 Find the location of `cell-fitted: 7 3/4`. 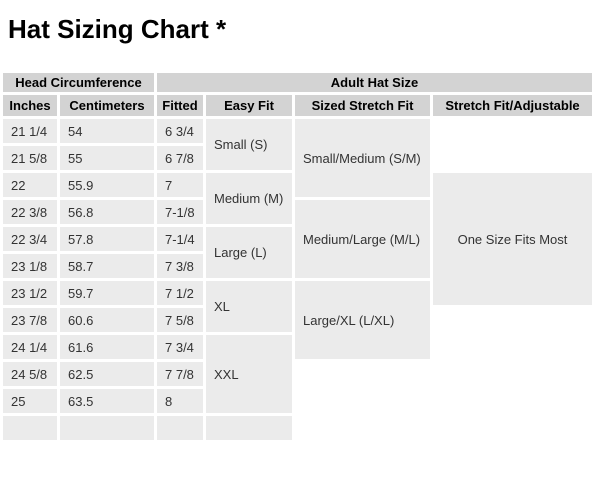

cell-fitted: 7 3/4 is located at coordinates (180, 347).